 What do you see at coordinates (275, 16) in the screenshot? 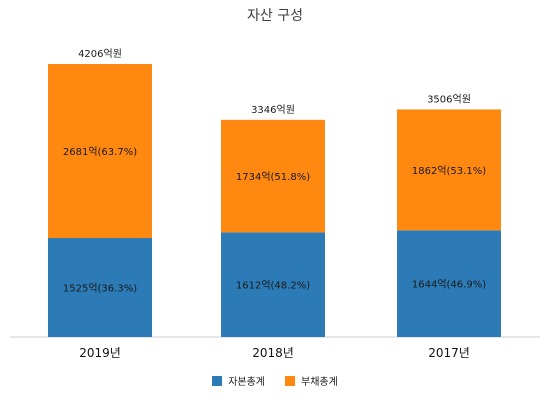
I see `chart-title: 자산 구성` at bounding box center [275, 16].